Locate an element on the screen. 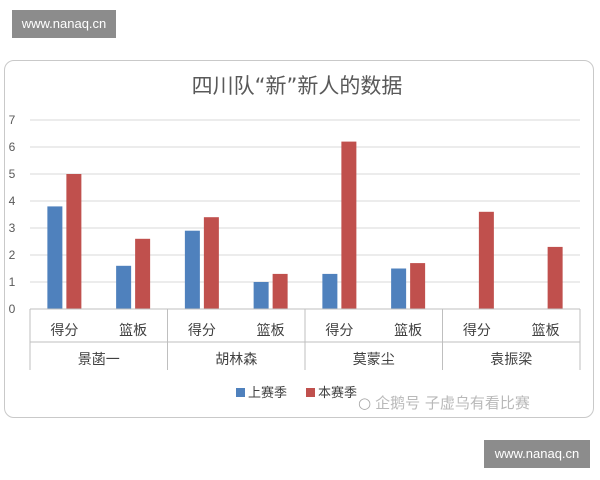  social-watermark: ○ 企鹅号 子虚乌有看比赛 is located at coordinates (444, 402).